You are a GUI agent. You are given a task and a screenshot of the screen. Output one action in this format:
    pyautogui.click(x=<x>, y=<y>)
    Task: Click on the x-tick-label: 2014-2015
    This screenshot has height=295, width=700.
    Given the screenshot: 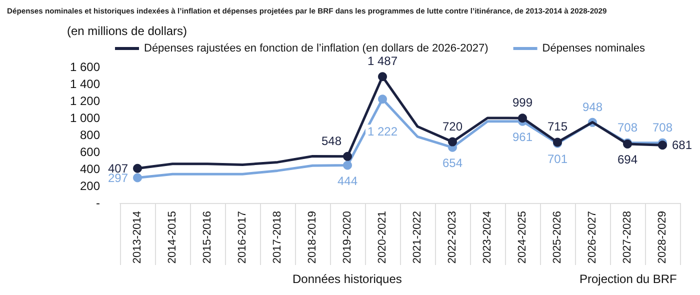 What is the action you would take?
    pyautogui.click(x=172, y=237)
    